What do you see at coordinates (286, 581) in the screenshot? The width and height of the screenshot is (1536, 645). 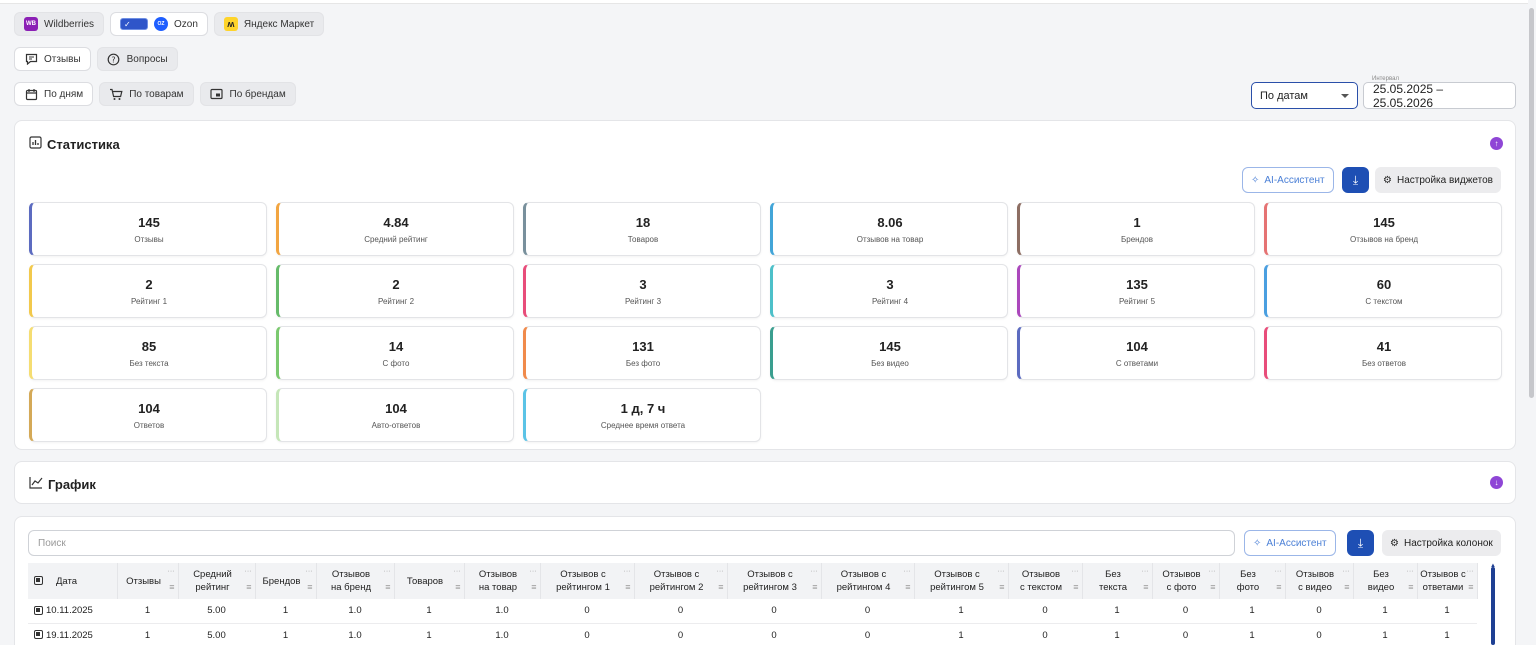 I see `column-header: Брендов ··· ≡` at bounding box center [286, 581].